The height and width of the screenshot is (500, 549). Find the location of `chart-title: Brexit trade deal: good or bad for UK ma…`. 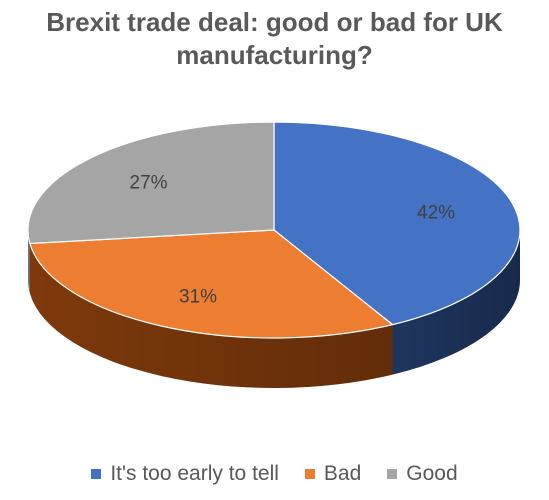

chart-title: Brexit trade deal: good or bad for UK ma… is located at coordinates (274, 39).